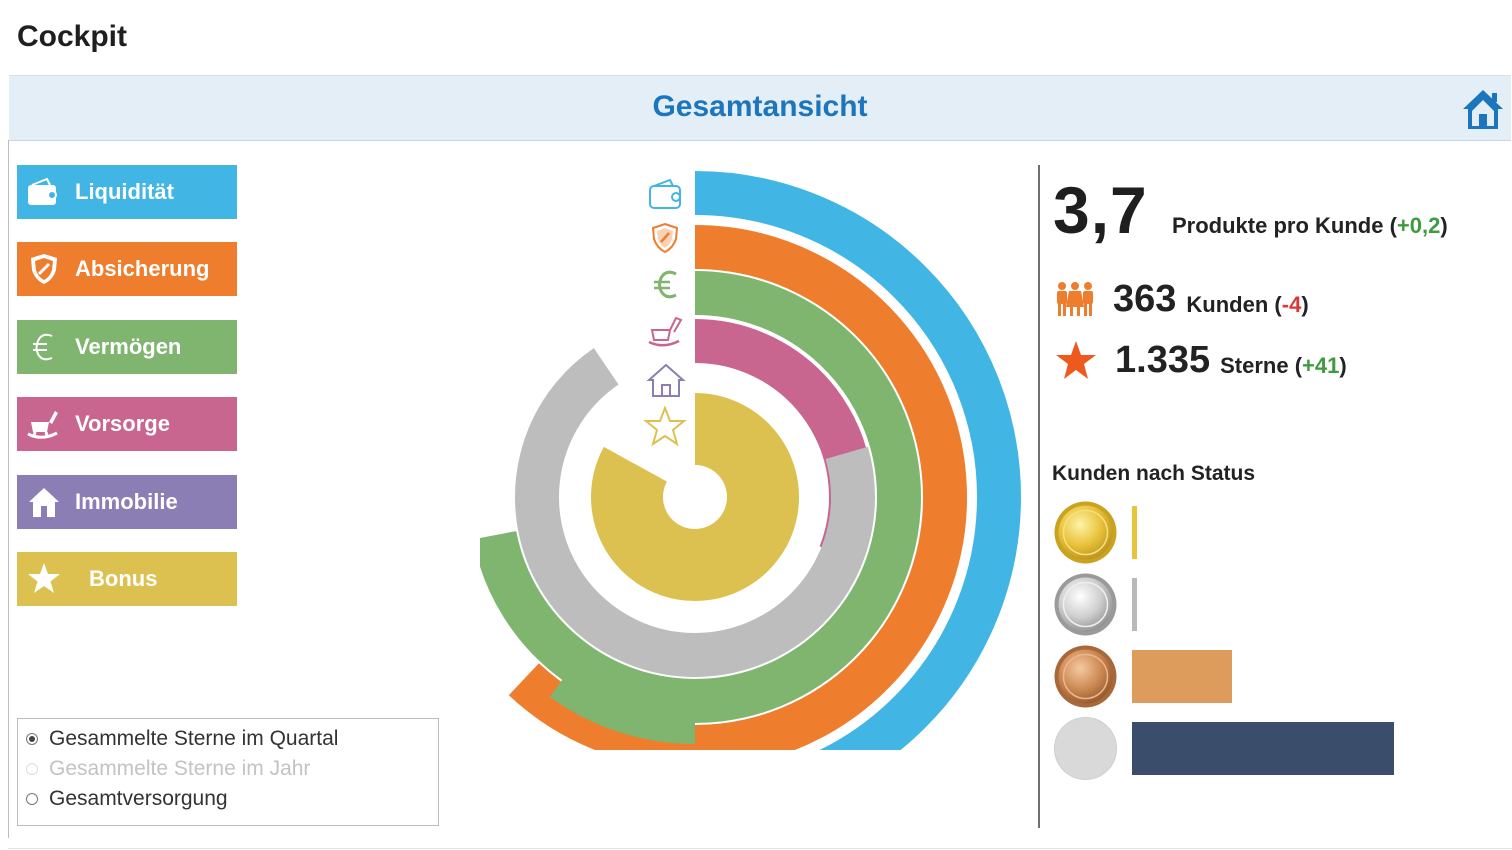  Describe the element at coordinates (1134, 532) in the screenshot. I see `status-bar-gold` at that location.